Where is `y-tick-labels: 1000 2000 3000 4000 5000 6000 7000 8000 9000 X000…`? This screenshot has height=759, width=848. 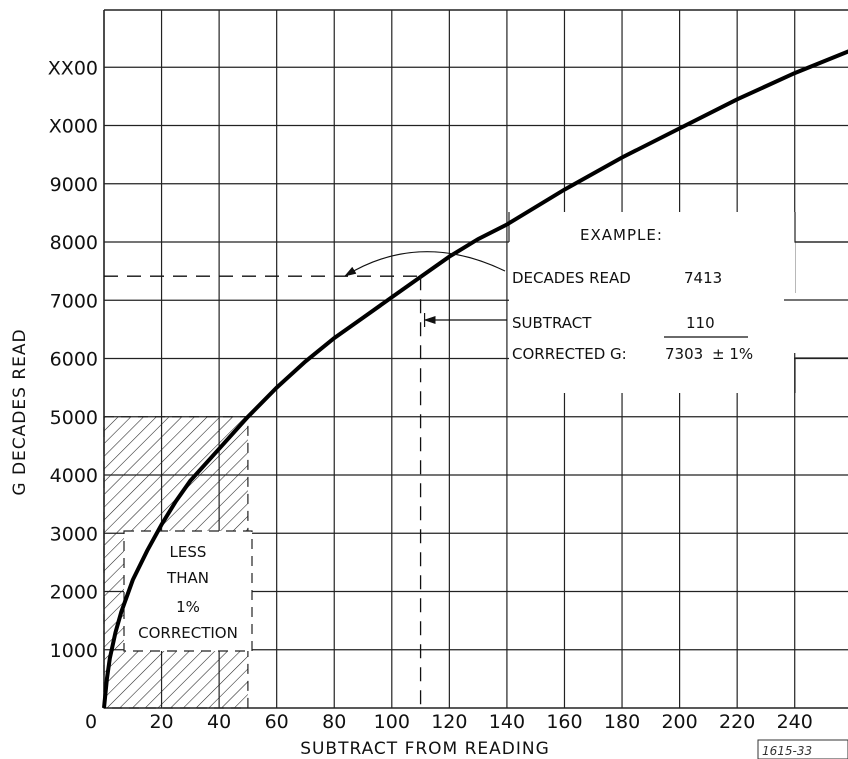 y-tick-labels: 1000 2000 3000 4000 5000 6000 7000 8000 9000 X000… is located at coordinates (73, 359).